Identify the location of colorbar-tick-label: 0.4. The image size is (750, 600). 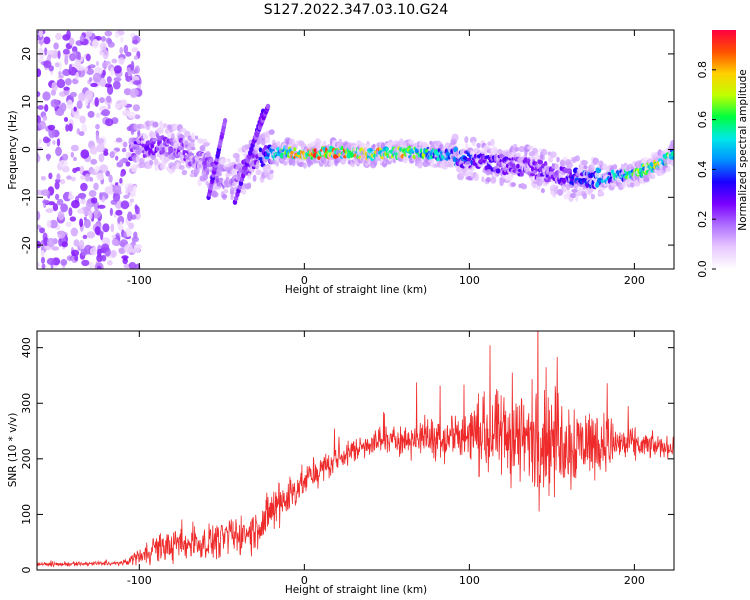
(702, 170).